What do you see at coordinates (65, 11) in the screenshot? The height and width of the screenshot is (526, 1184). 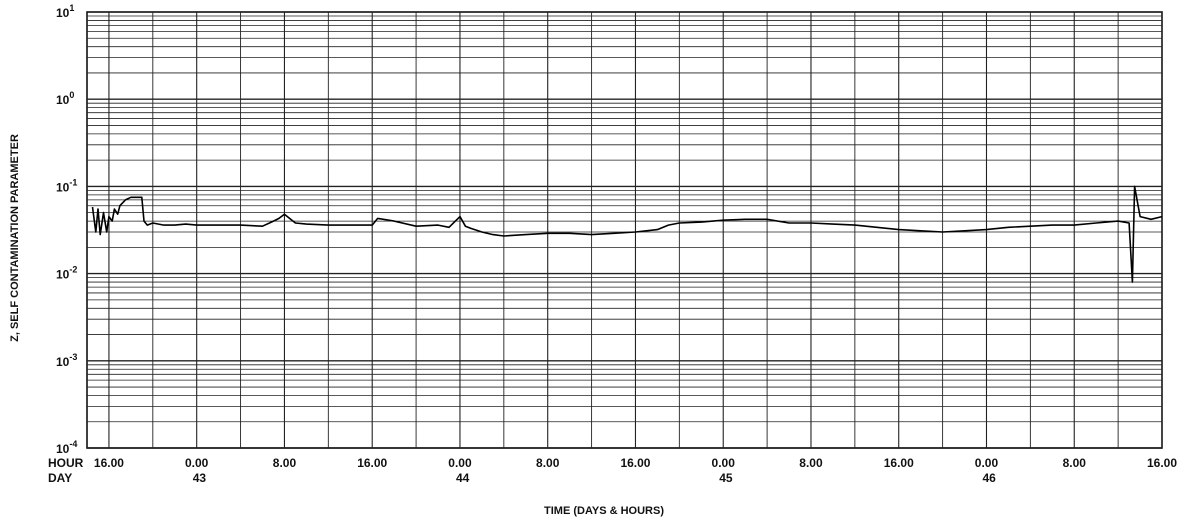 I see `y-tick-label: 10¹` at bounding box center [65, 11].